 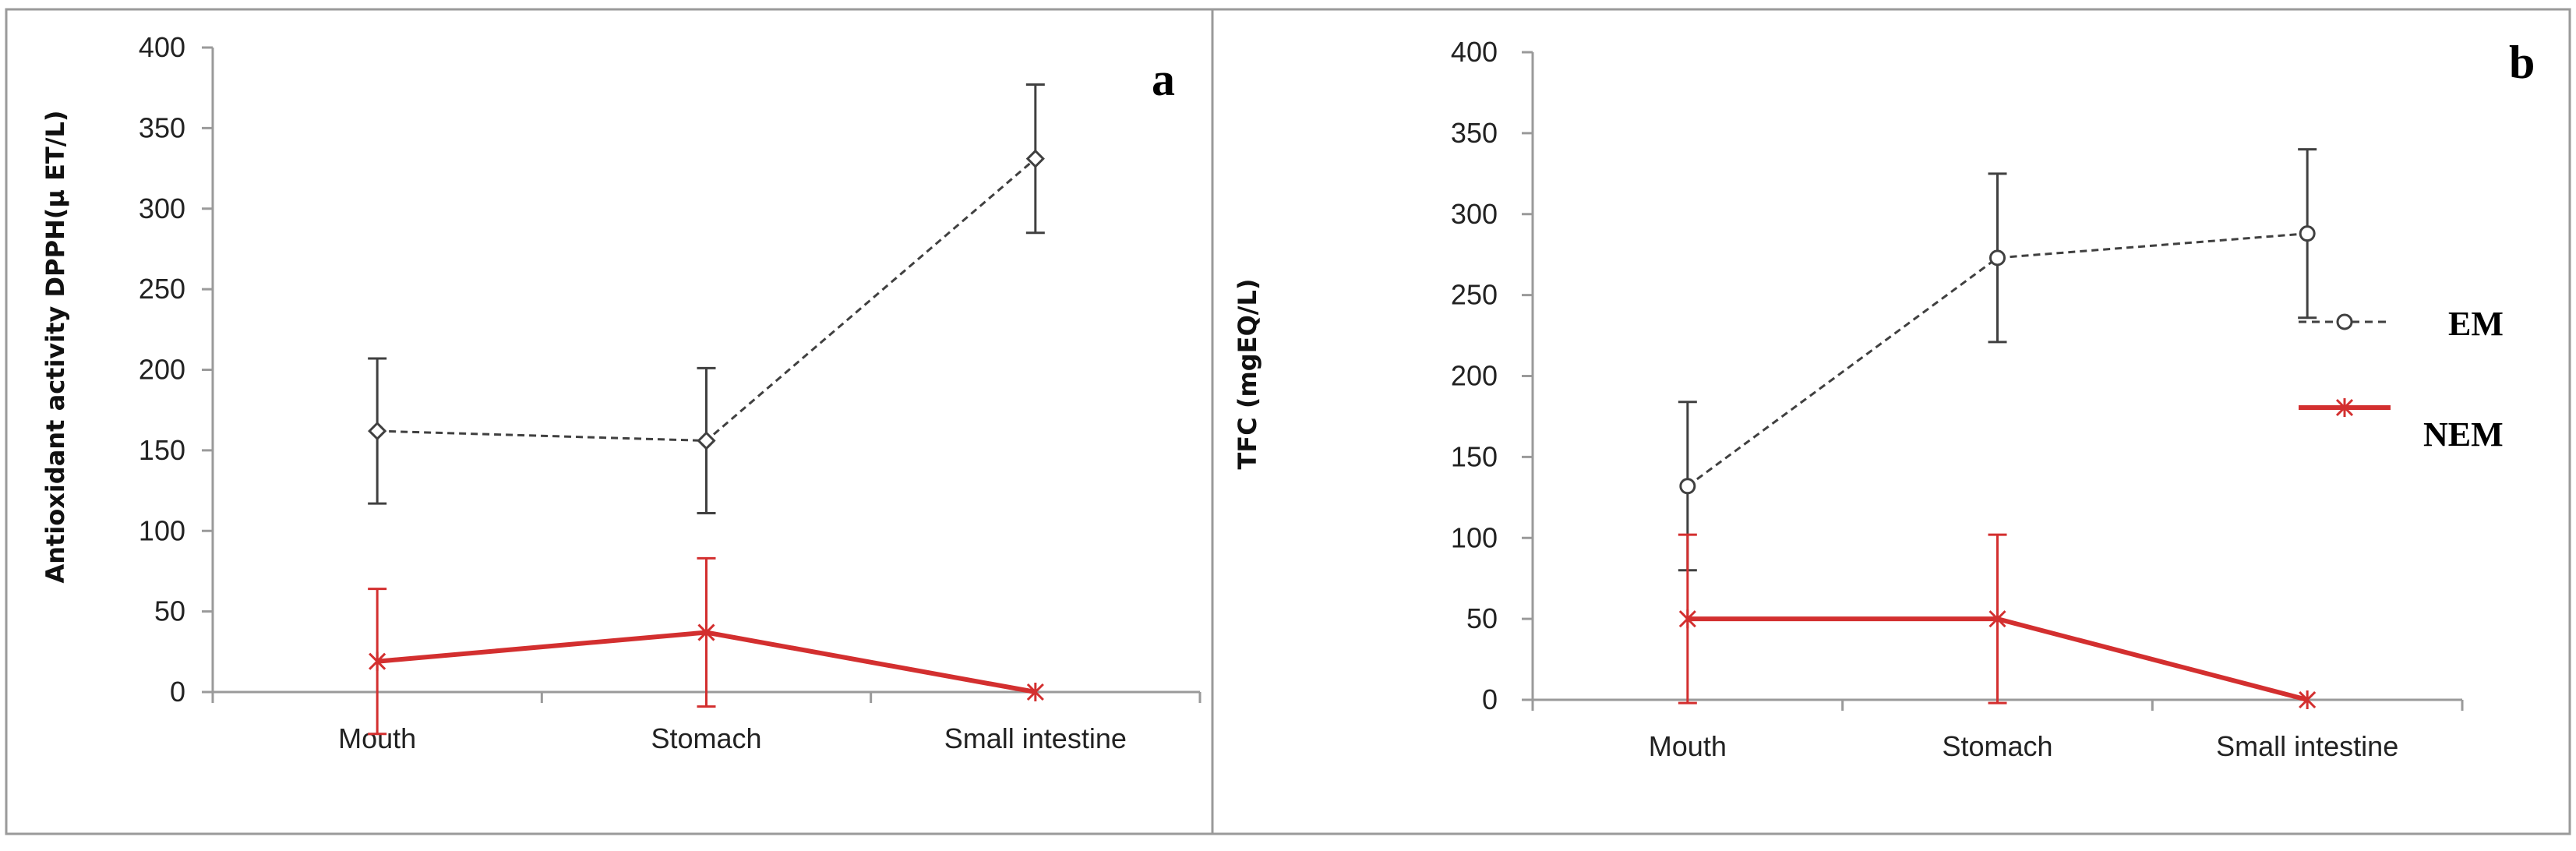 I want to click on panel-b-y-tick-label: 100, so click(x=1474, y=537).